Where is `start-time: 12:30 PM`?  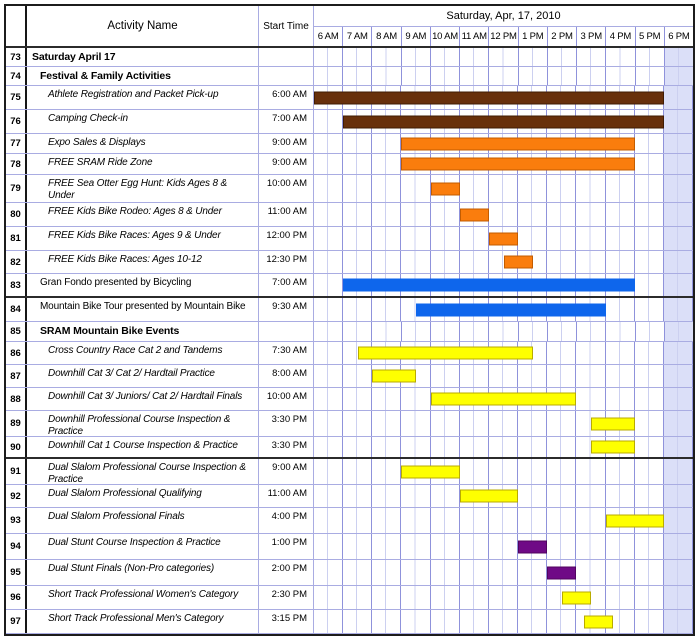 start-time: 12:30 PM is located at coordinates (286, 262).